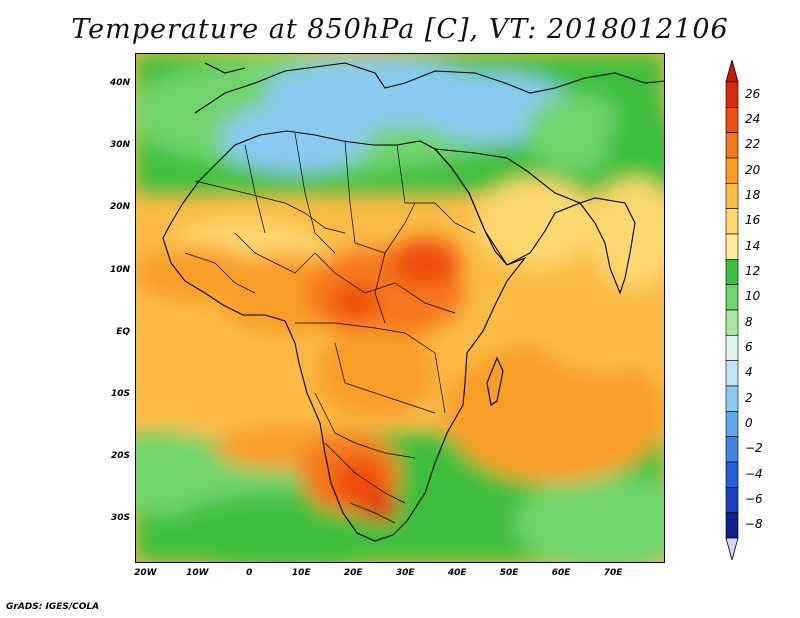 The image size is (800, 618). What do you see at coordinates (749, 347) in the screenshot?
I see `colorbar-label: 6` at bounding box center [749, 347].